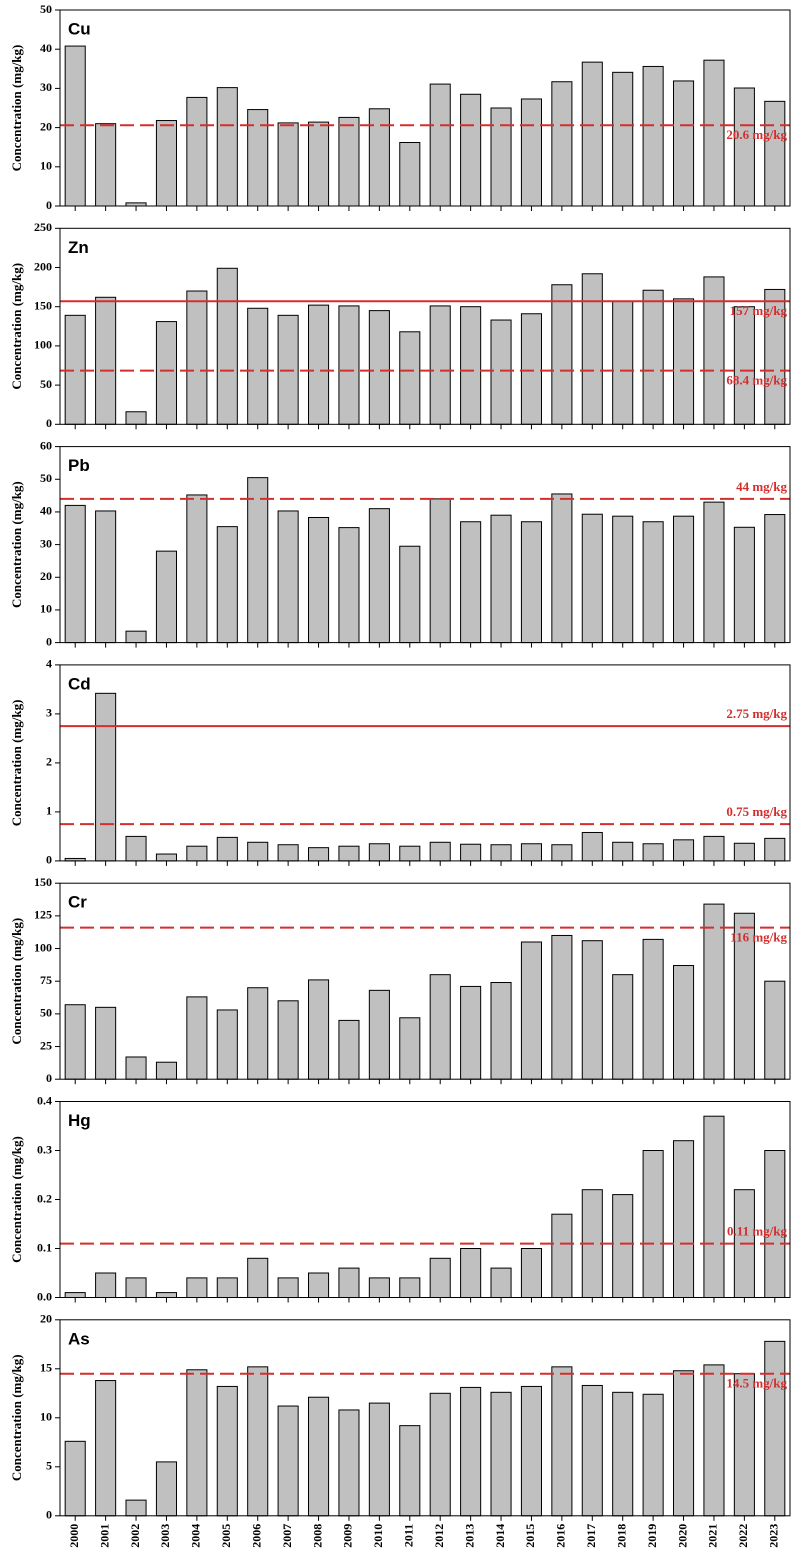 Image resolution: width=800 pixels, height=1556 pixels. What do you see at coordinates (561, 1536) in the screenshot?
I see `x-tick-label: 2016` at bounding box center [561, 1536].